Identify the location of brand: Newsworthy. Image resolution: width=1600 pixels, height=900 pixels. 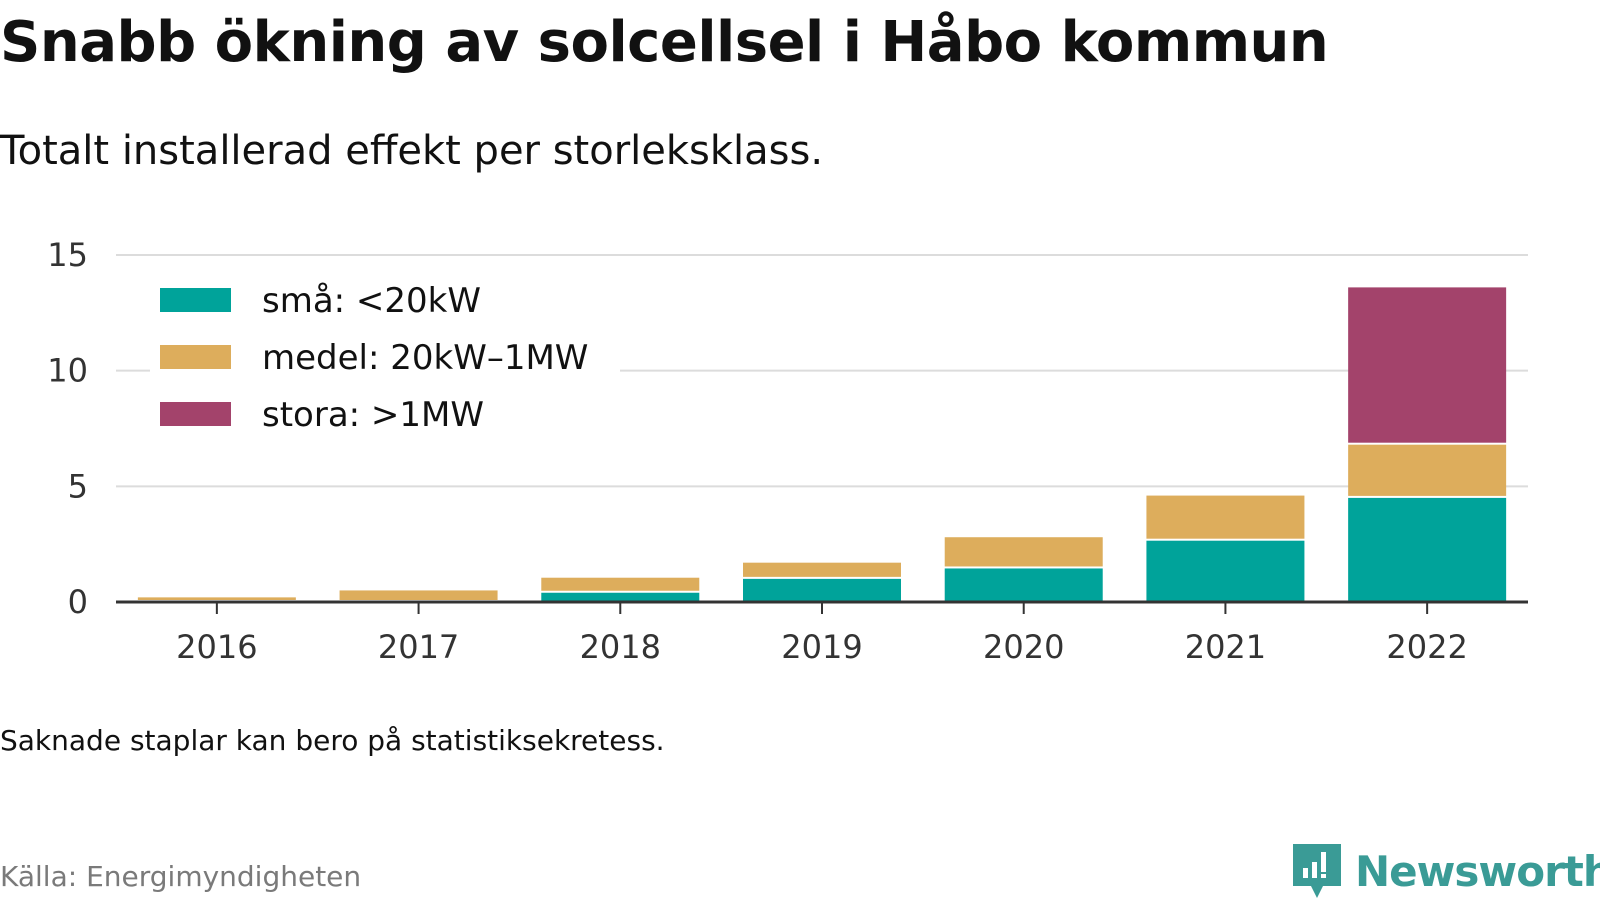
(1445, 871).